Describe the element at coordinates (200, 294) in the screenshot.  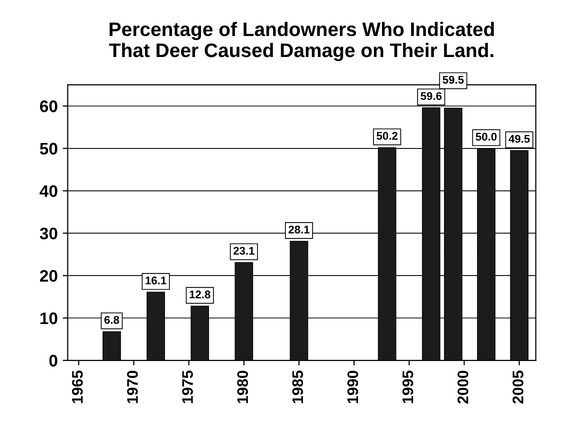
I see `data-label: 12.8` at that location.